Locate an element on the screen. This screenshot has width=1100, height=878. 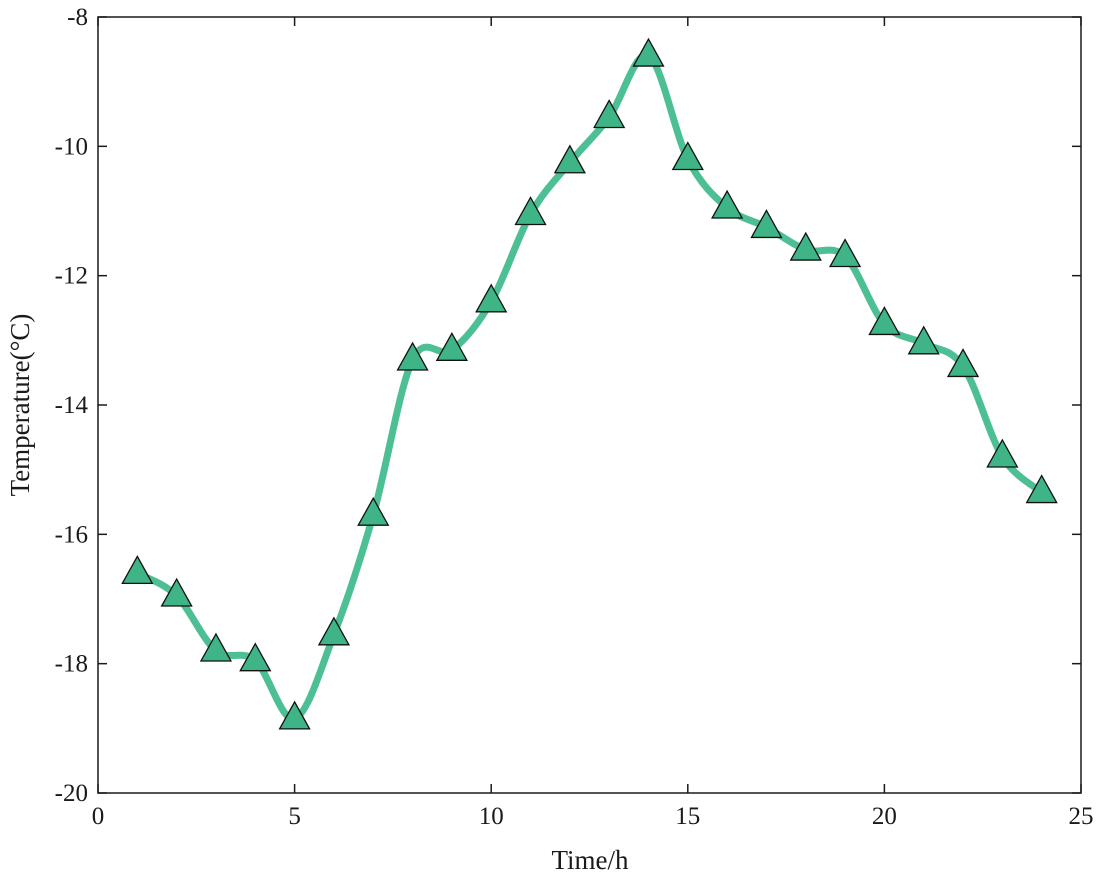
x-tick-label: 10 is located at coordinates (491, 816).